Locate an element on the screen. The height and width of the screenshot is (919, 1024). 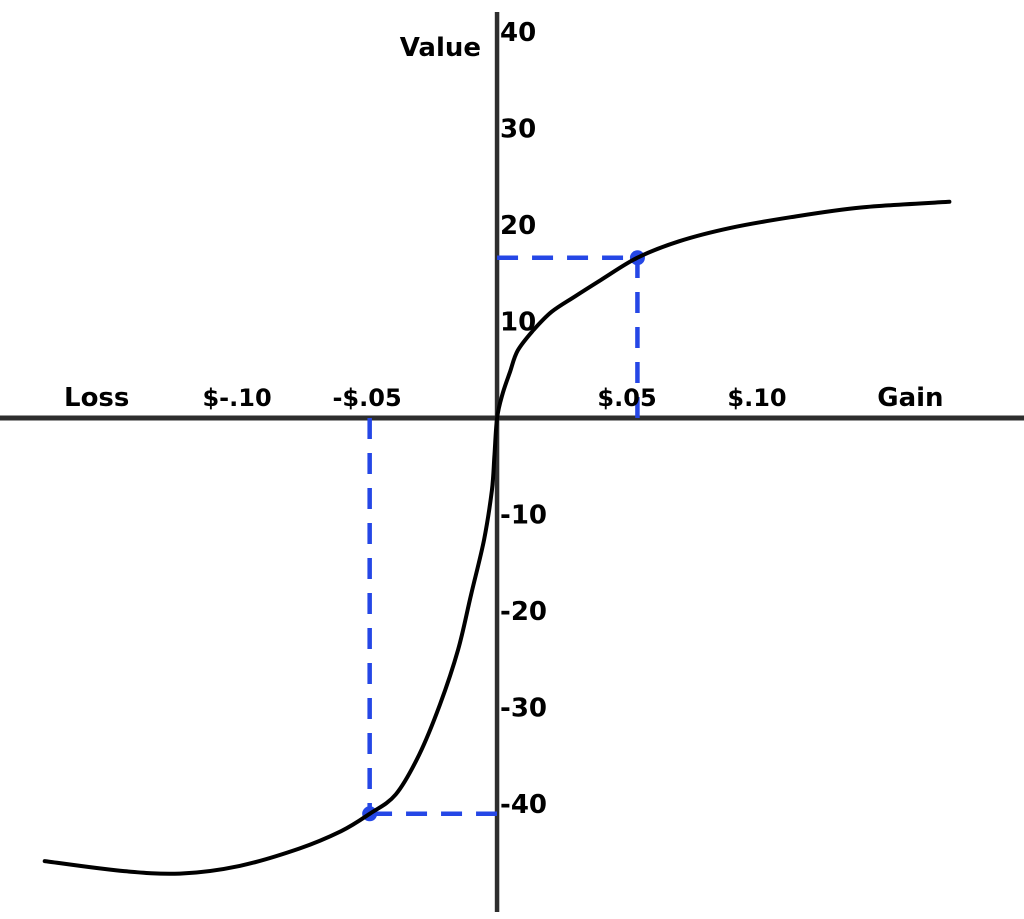
y-axis-title: Value is located at coordinates (440, 48).